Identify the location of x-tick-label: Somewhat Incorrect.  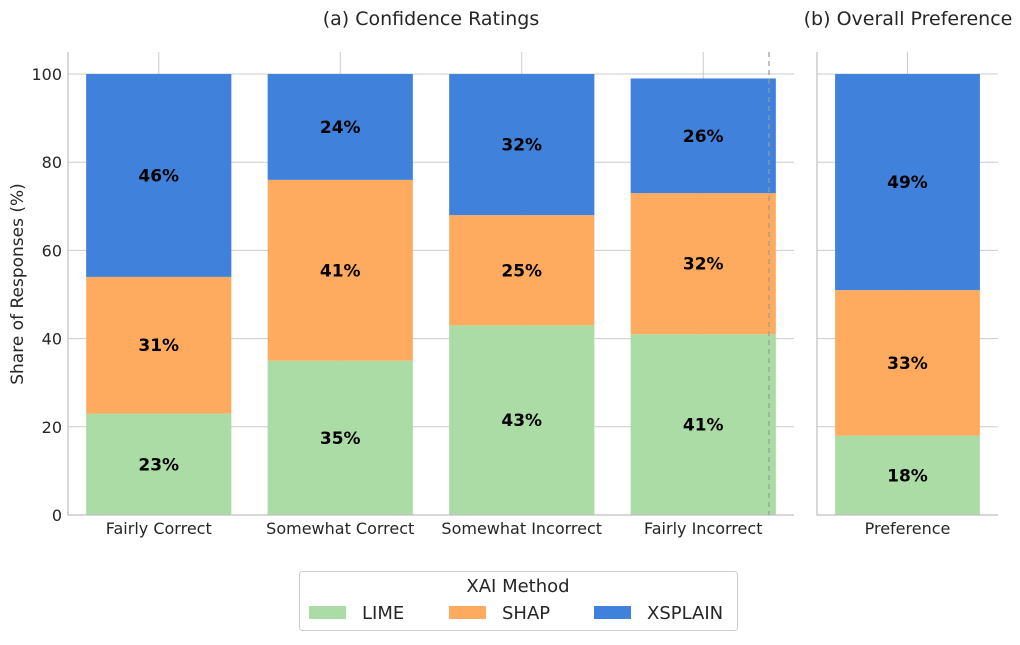
(521, 528).